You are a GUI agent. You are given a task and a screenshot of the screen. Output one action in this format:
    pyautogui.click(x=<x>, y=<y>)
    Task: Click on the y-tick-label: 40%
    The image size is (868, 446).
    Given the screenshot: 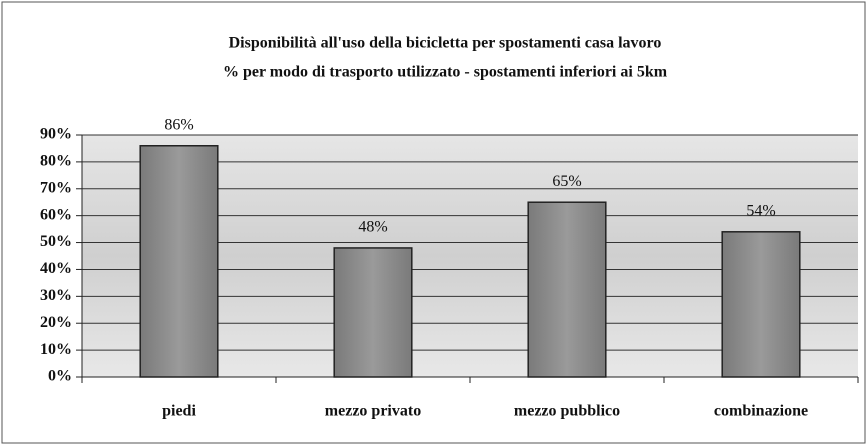 What is the action you would take?
    pyautogui.click(x=56, y=268)
    